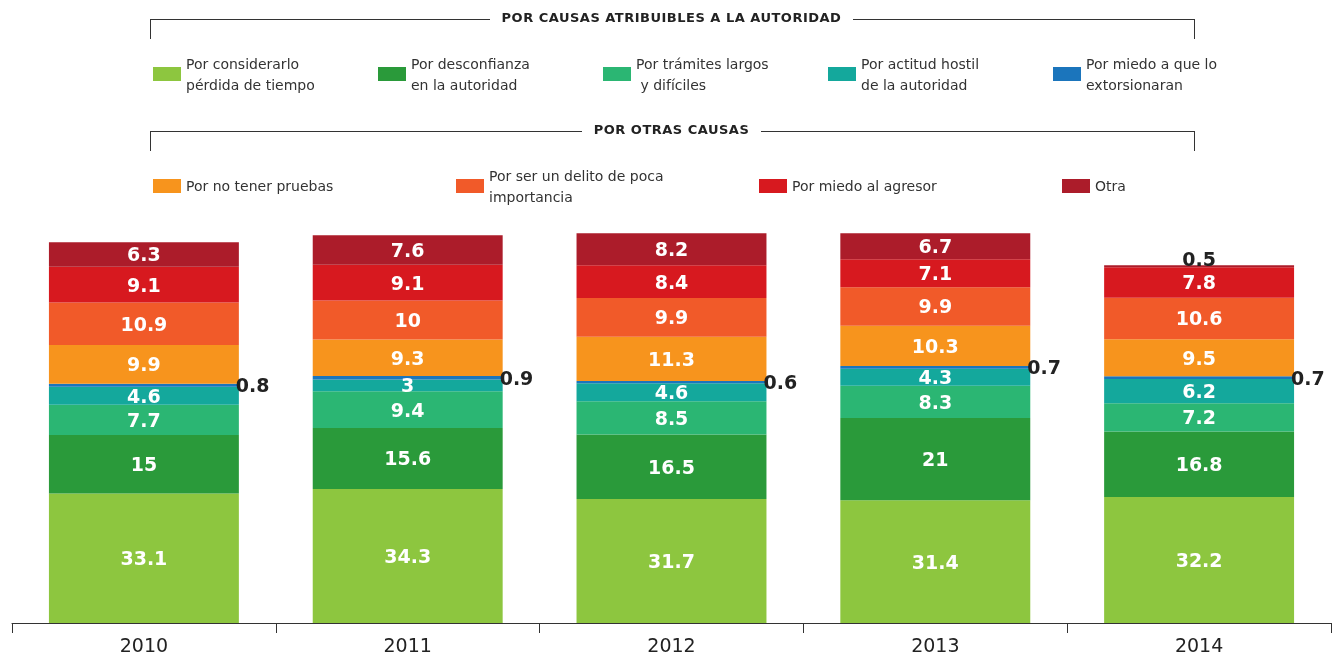  What do you see at coordinates (865, 186) in the screenshot?
I see `legend-label: Por miedo al agresor` at bounding box center [865, 186].